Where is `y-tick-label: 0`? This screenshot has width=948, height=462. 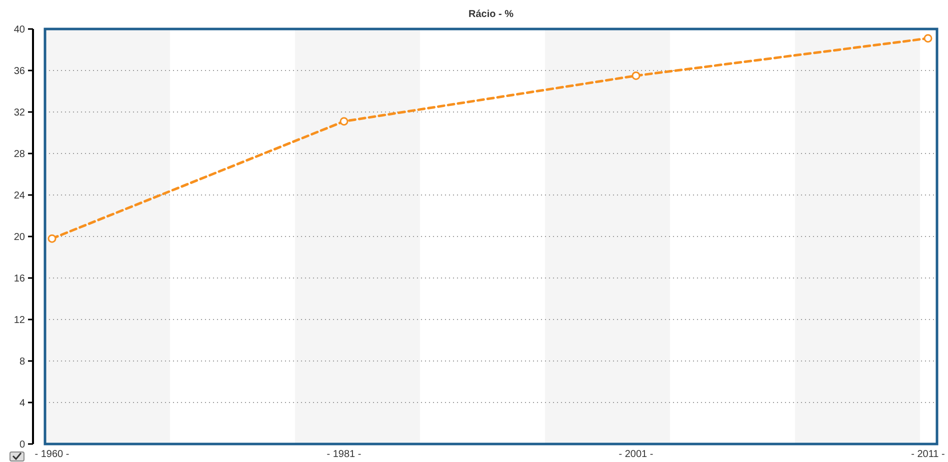 y-tick-label: 0 is located at coordinates (22, 445).